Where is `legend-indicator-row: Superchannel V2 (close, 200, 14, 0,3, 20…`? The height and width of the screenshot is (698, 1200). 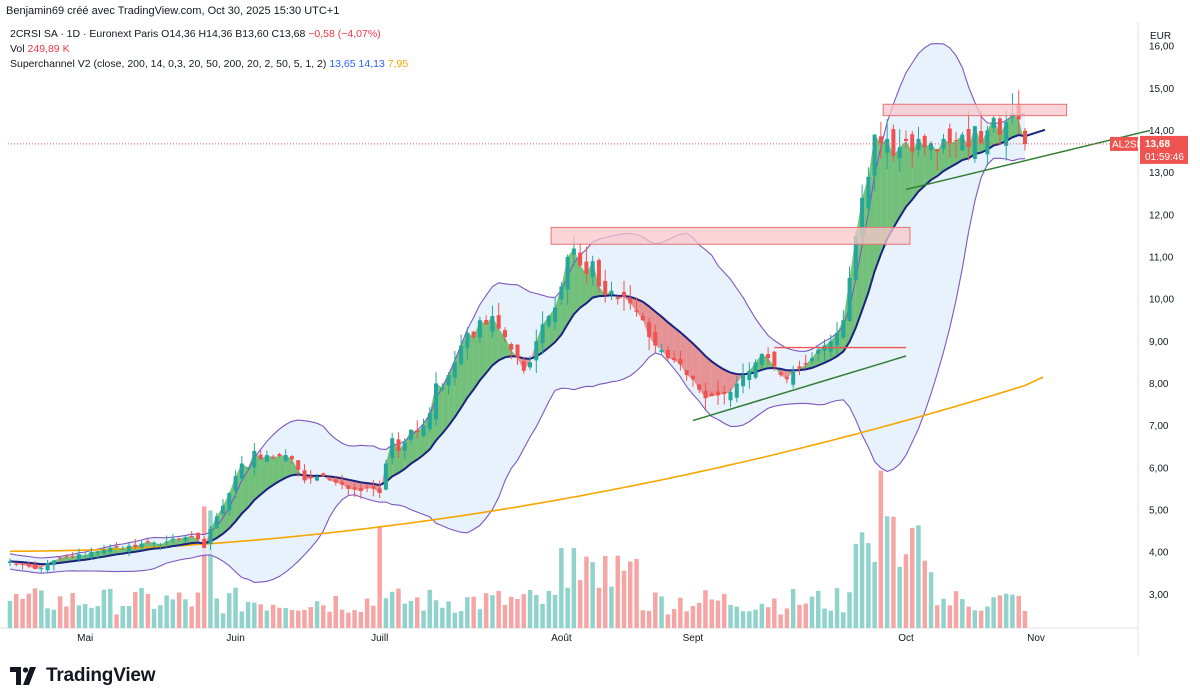 legend-indicator-row: Superchannel V2 (close, 200, 14, 0,3, 20… is located at coordinates (209, 64).